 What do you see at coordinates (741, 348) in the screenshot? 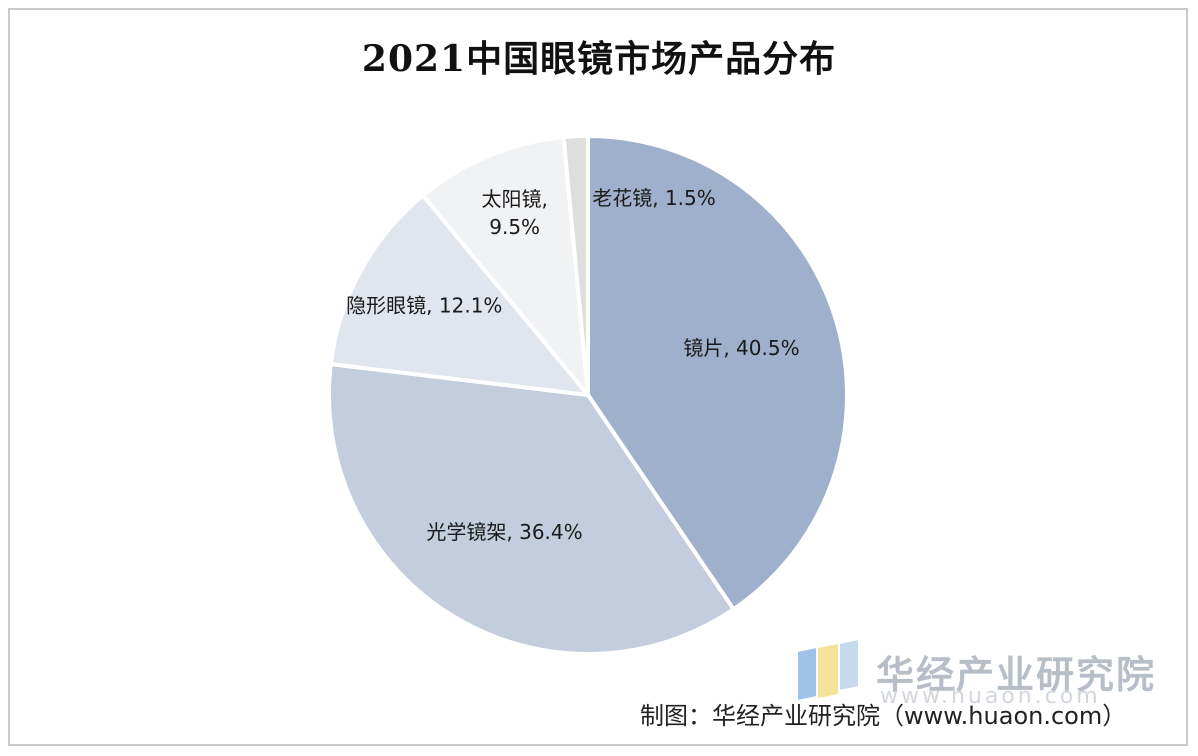
I see `slice-label-0: 镜片, 40.5%` at bounding box center [741, 348].